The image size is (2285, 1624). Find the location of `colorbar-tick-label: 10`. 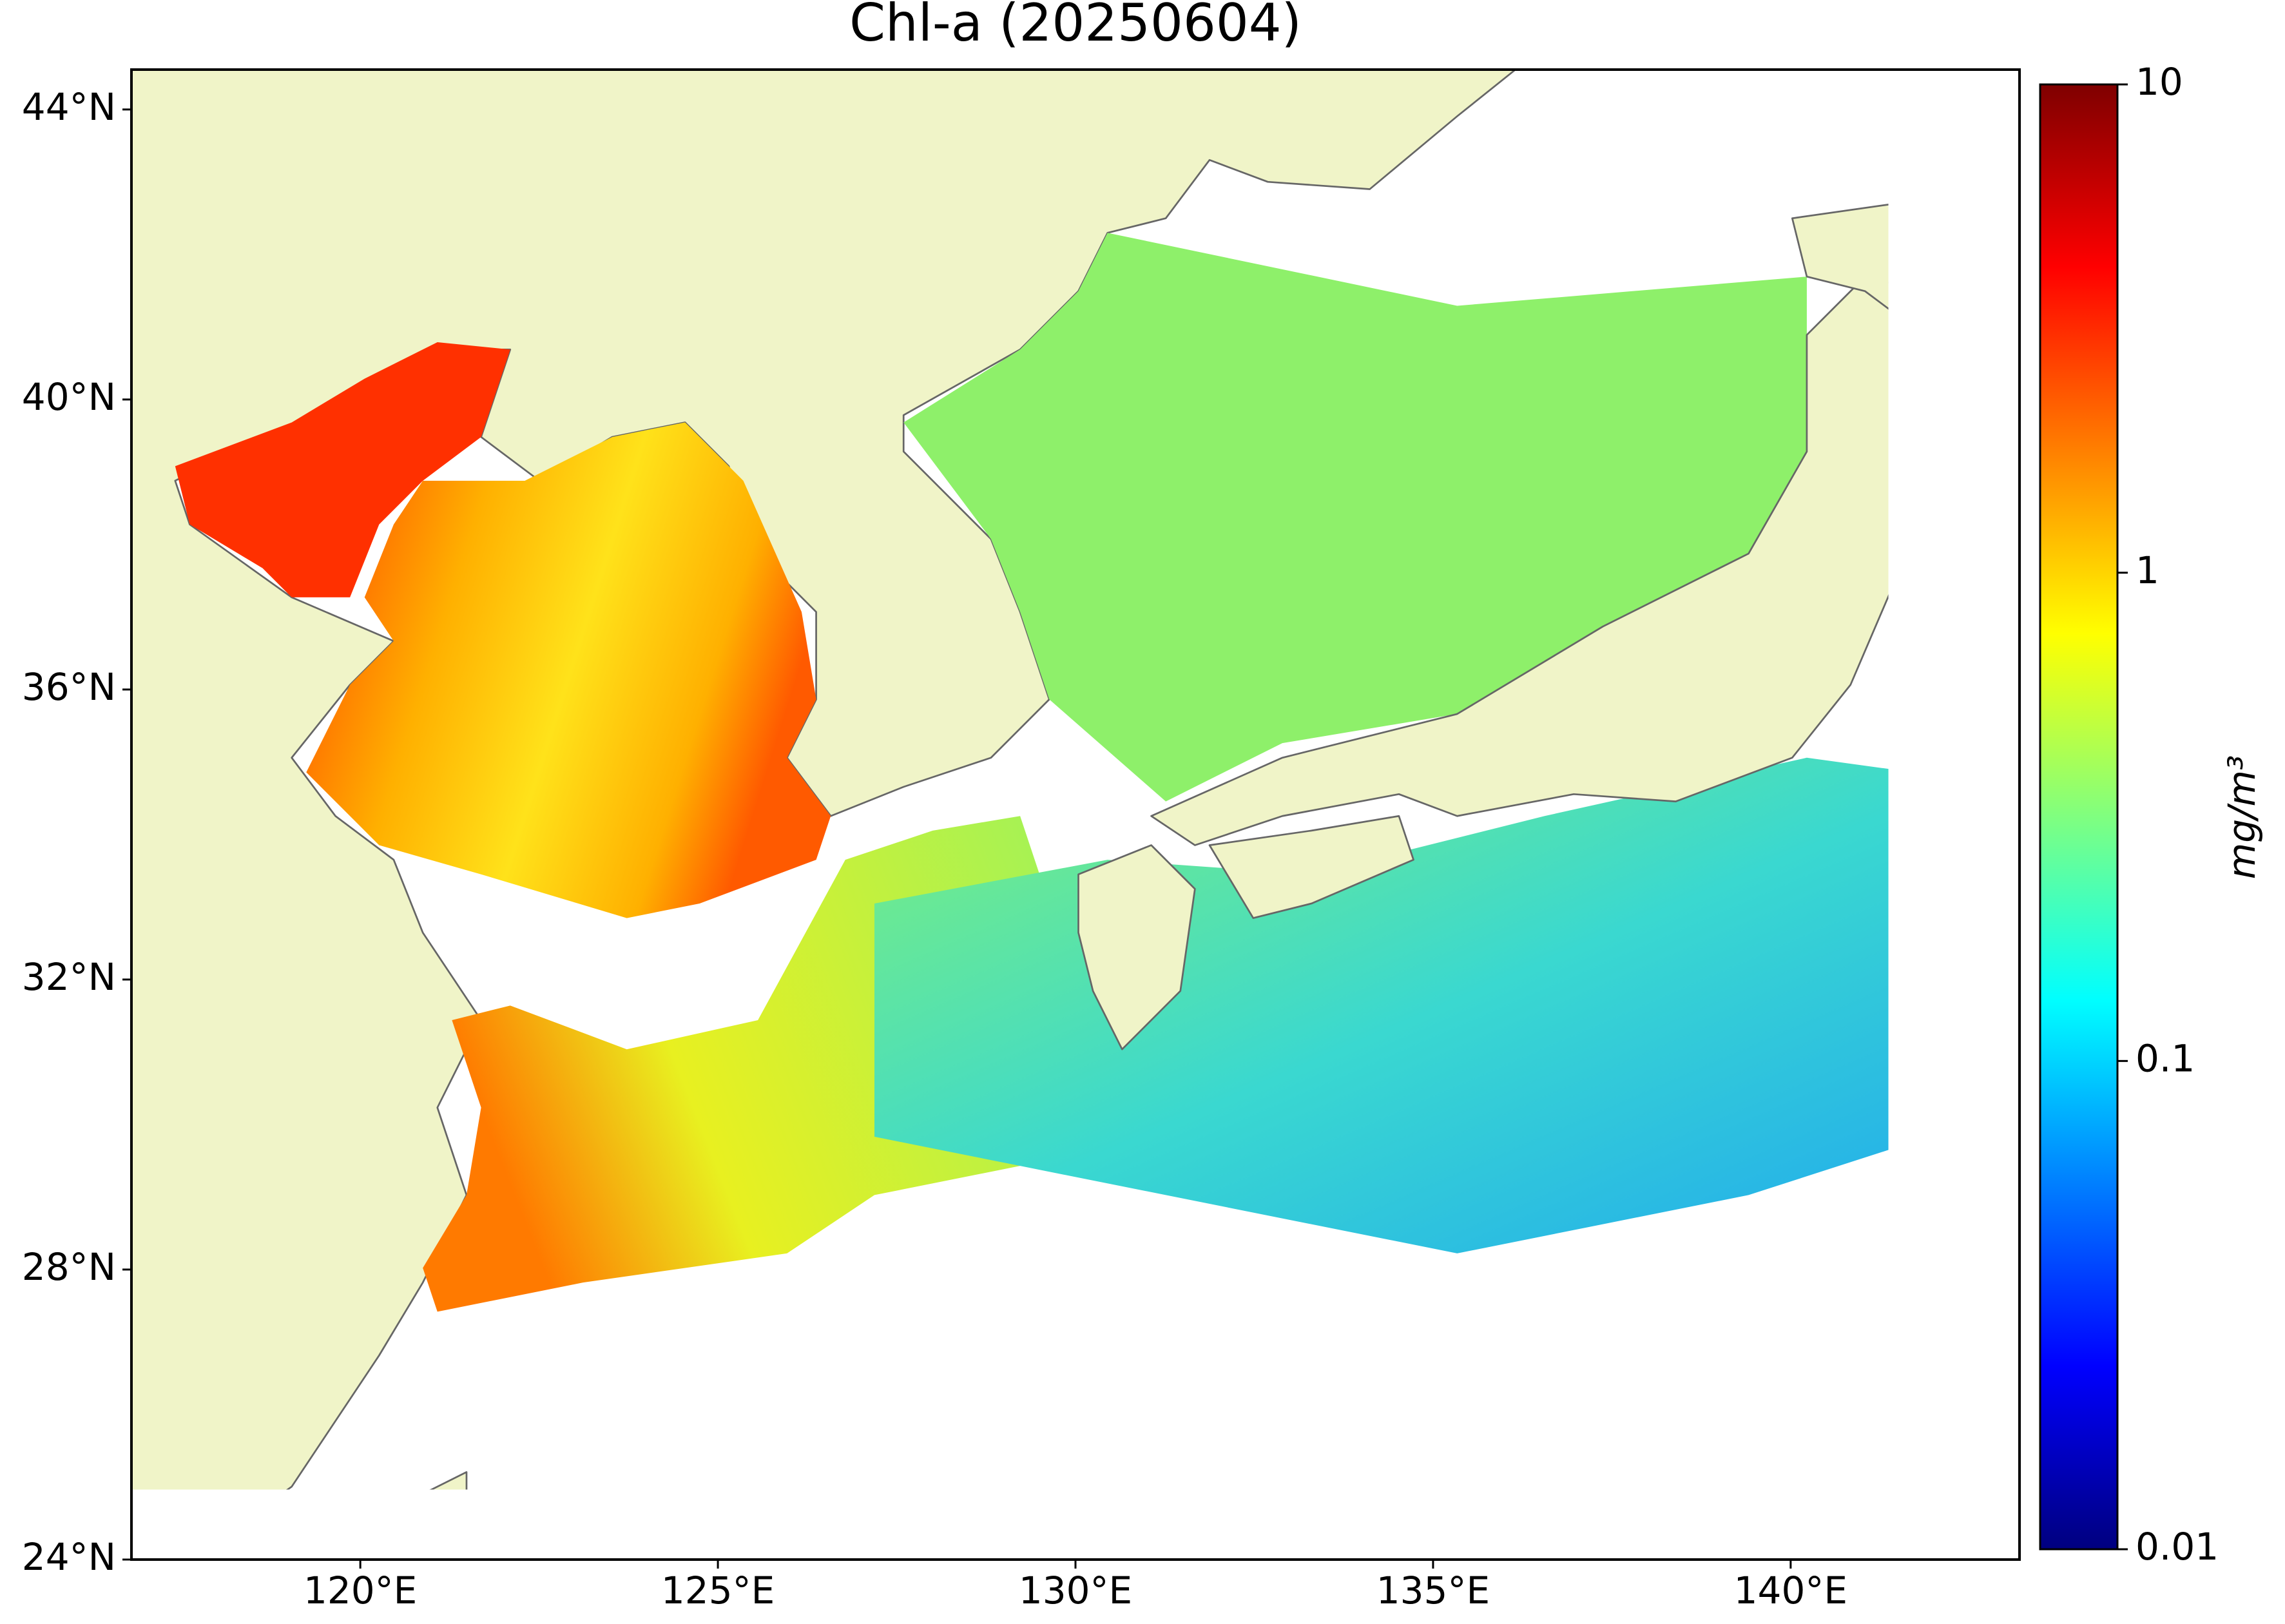

colorbar-tick-label: 10 is located at coordinates (2159, 82).